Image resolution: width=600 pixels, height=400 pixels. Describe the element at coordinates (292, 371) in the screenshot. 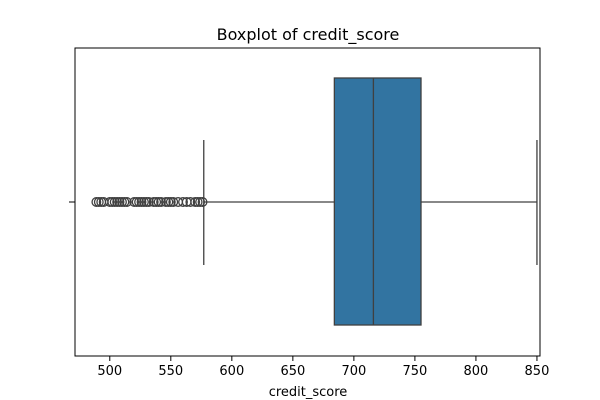

I see `x-tick-label: 650` at that location.